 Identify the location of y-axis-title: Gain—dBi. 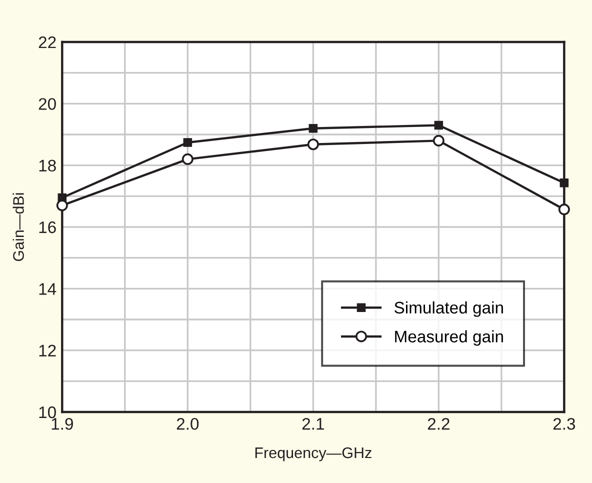
(18, 227).